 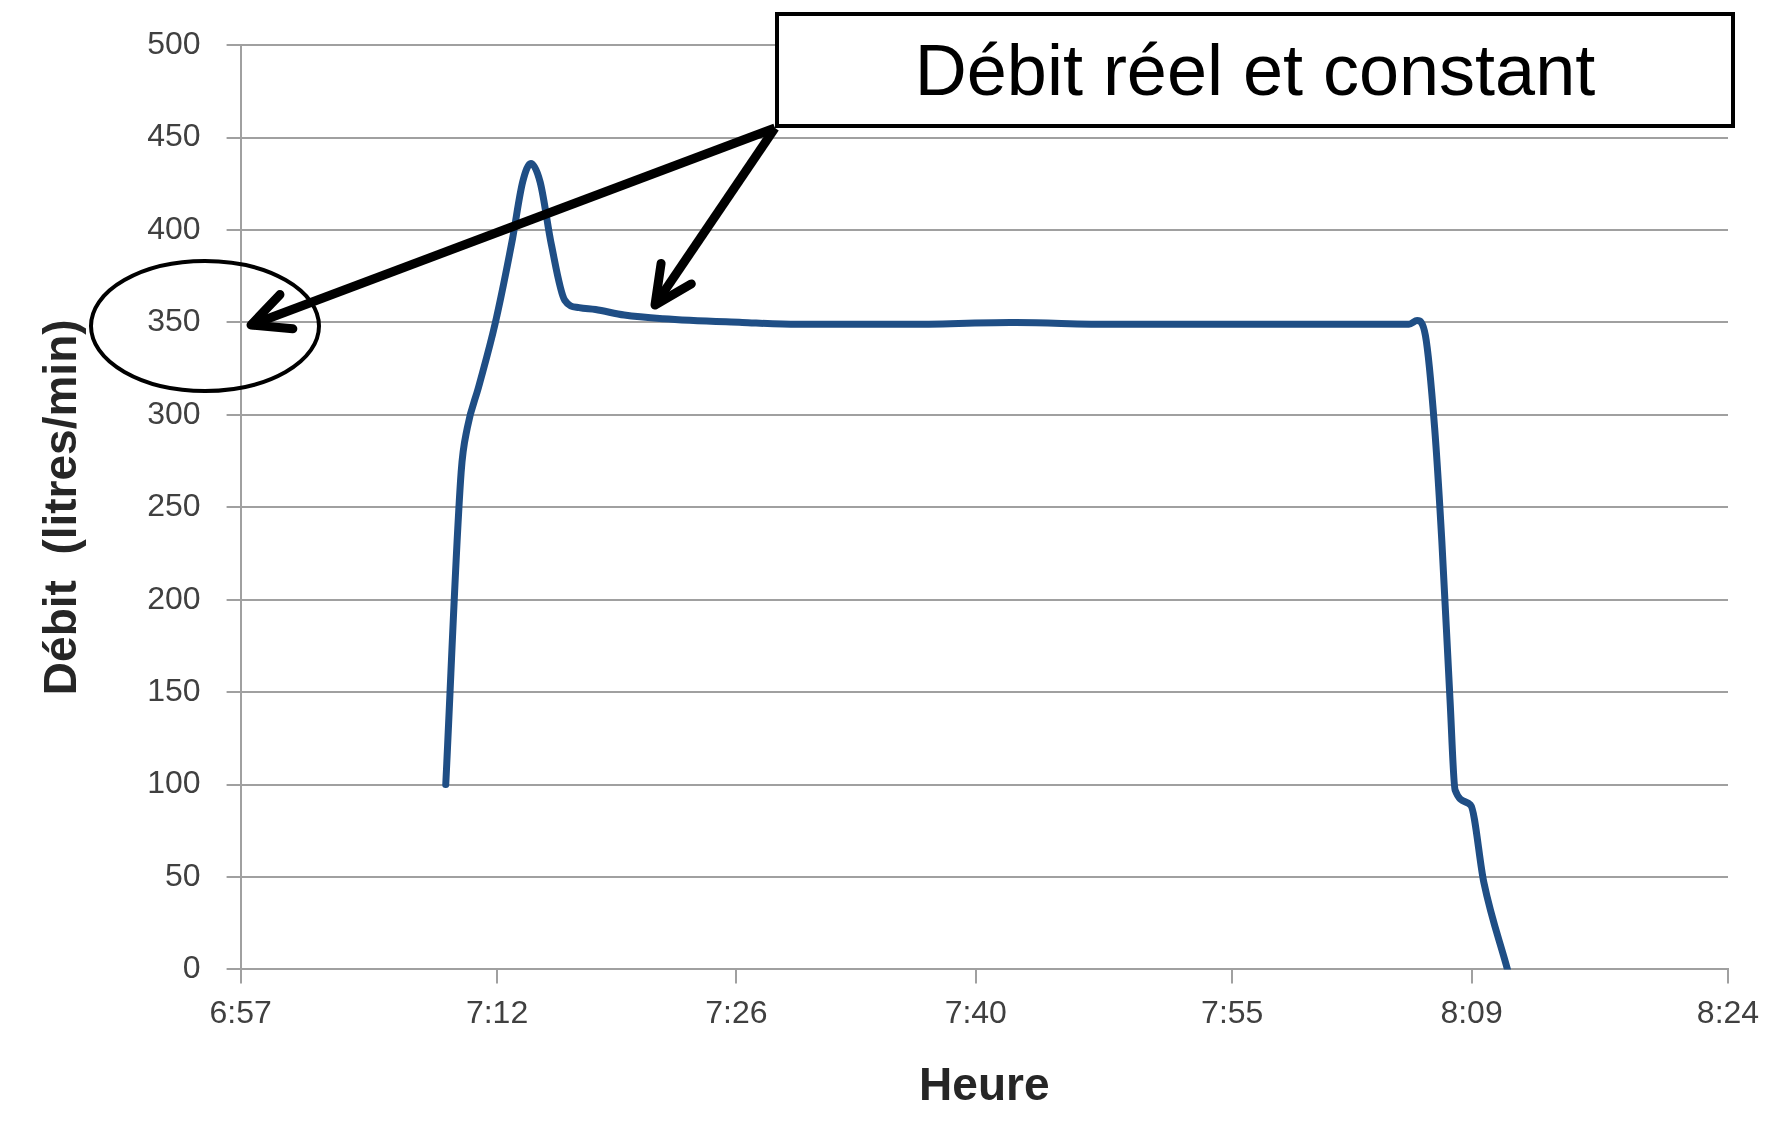 What do you see at coordinates (975, 1012) in the screenshot?
I see `x-tick-label: 7:40` at bounding box center [975, 1012].